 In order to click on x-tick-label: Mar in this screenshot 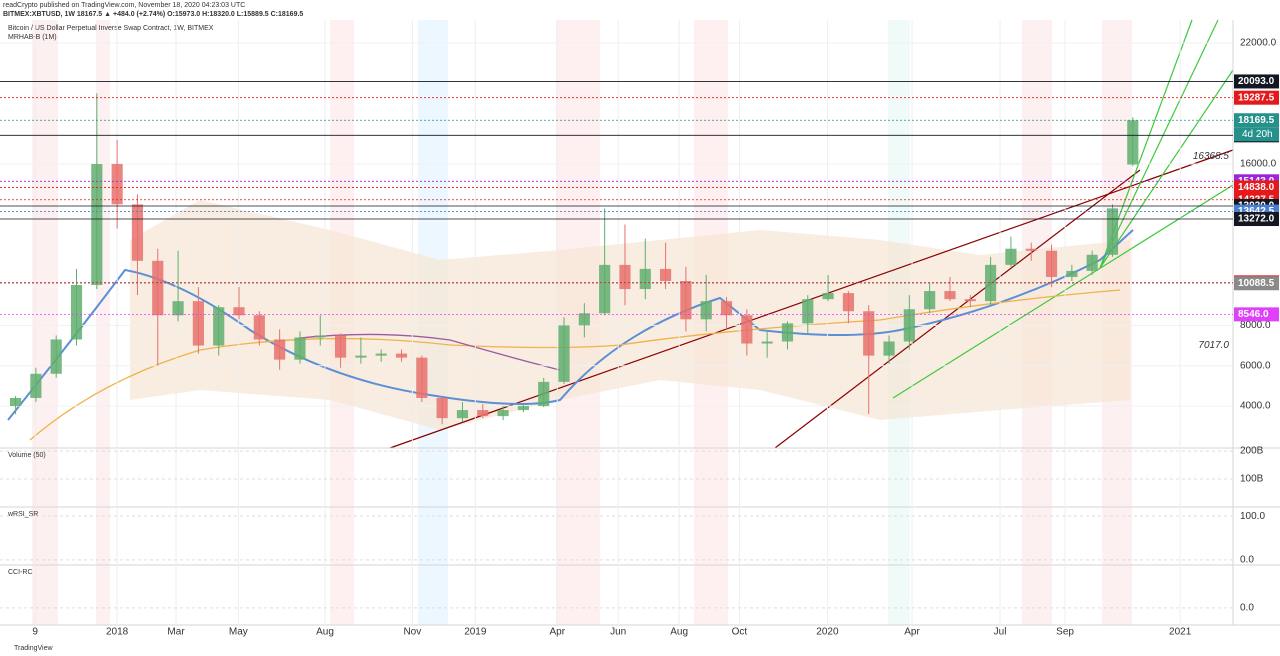, I will do `click(176, 632)`.